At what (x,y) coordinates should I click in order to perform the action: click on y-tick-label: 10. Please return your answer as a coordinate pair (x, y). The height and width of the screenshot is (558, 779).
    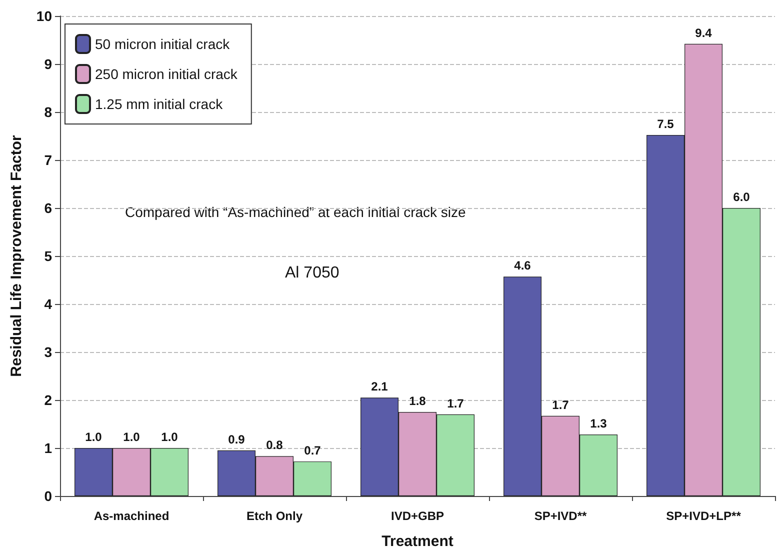
    Looking at the image, I should click on (44, 16).